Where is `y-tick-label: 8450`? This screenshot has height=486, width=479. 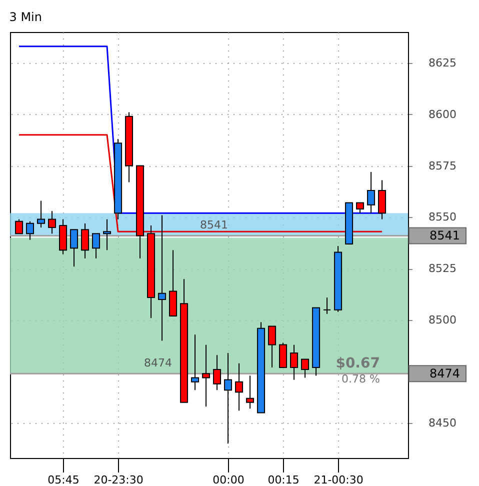
y-tick-label: 8450 is located at coordinates (442, 423).